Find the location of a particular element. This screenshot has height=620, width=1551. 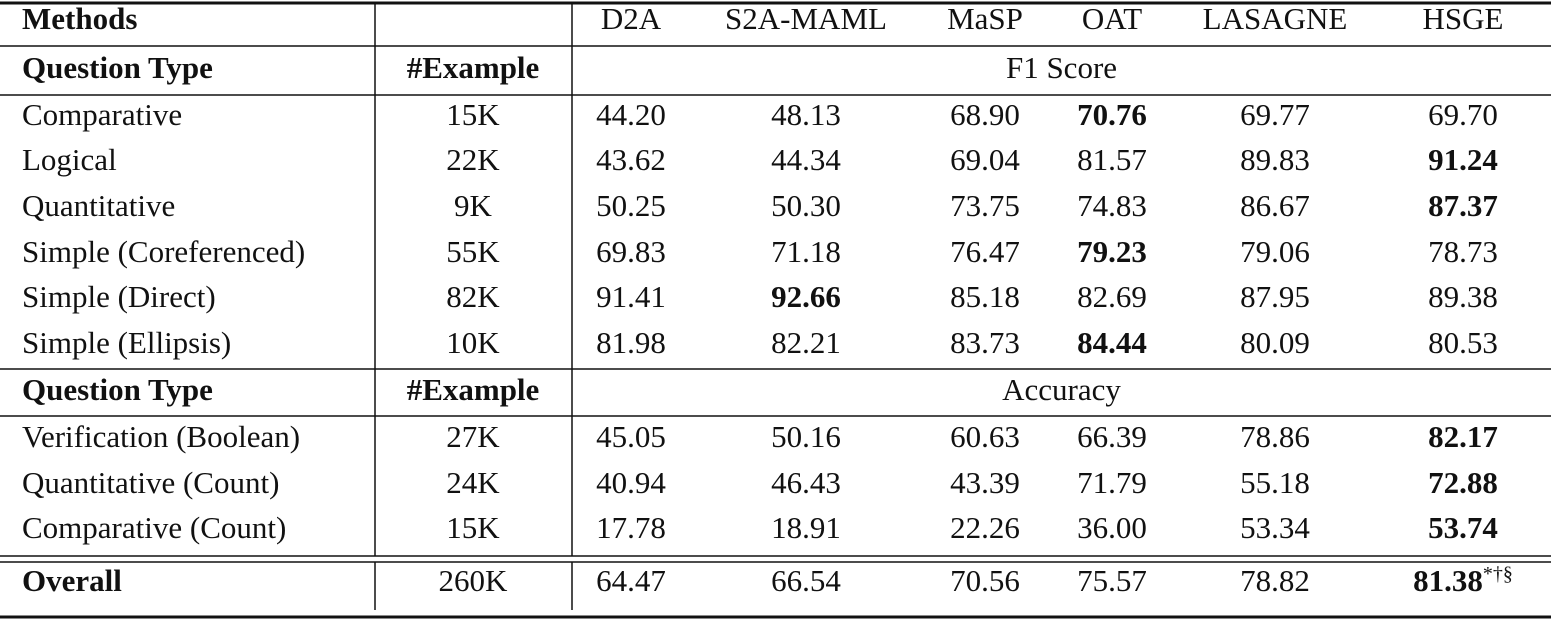

score: 81.38*†§ is located at coordinates (1463, 581).